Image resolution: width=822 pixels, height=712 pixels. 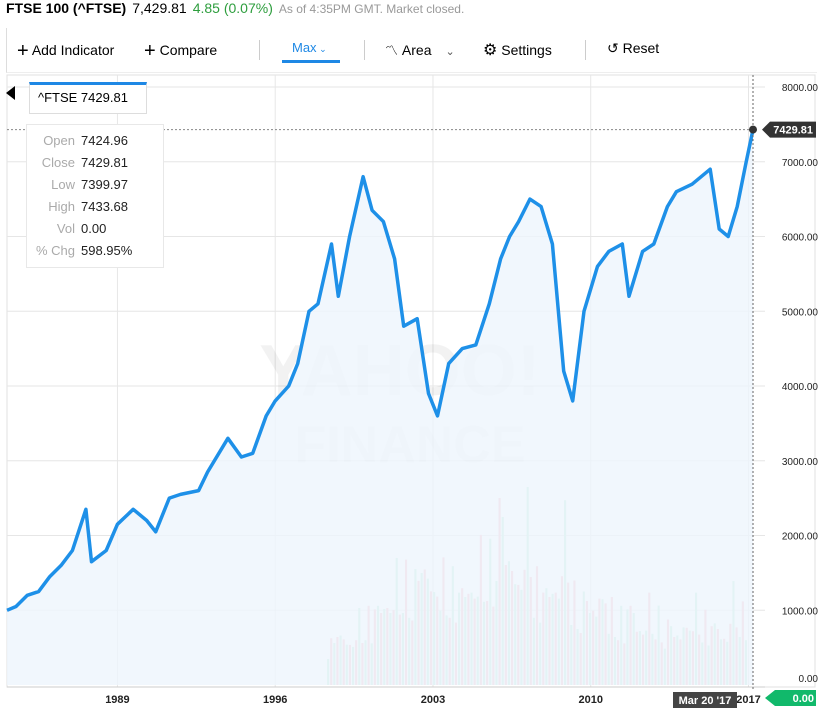 I want to click on tooltip-row: Vol 0.00, so click(x=95, y=232).